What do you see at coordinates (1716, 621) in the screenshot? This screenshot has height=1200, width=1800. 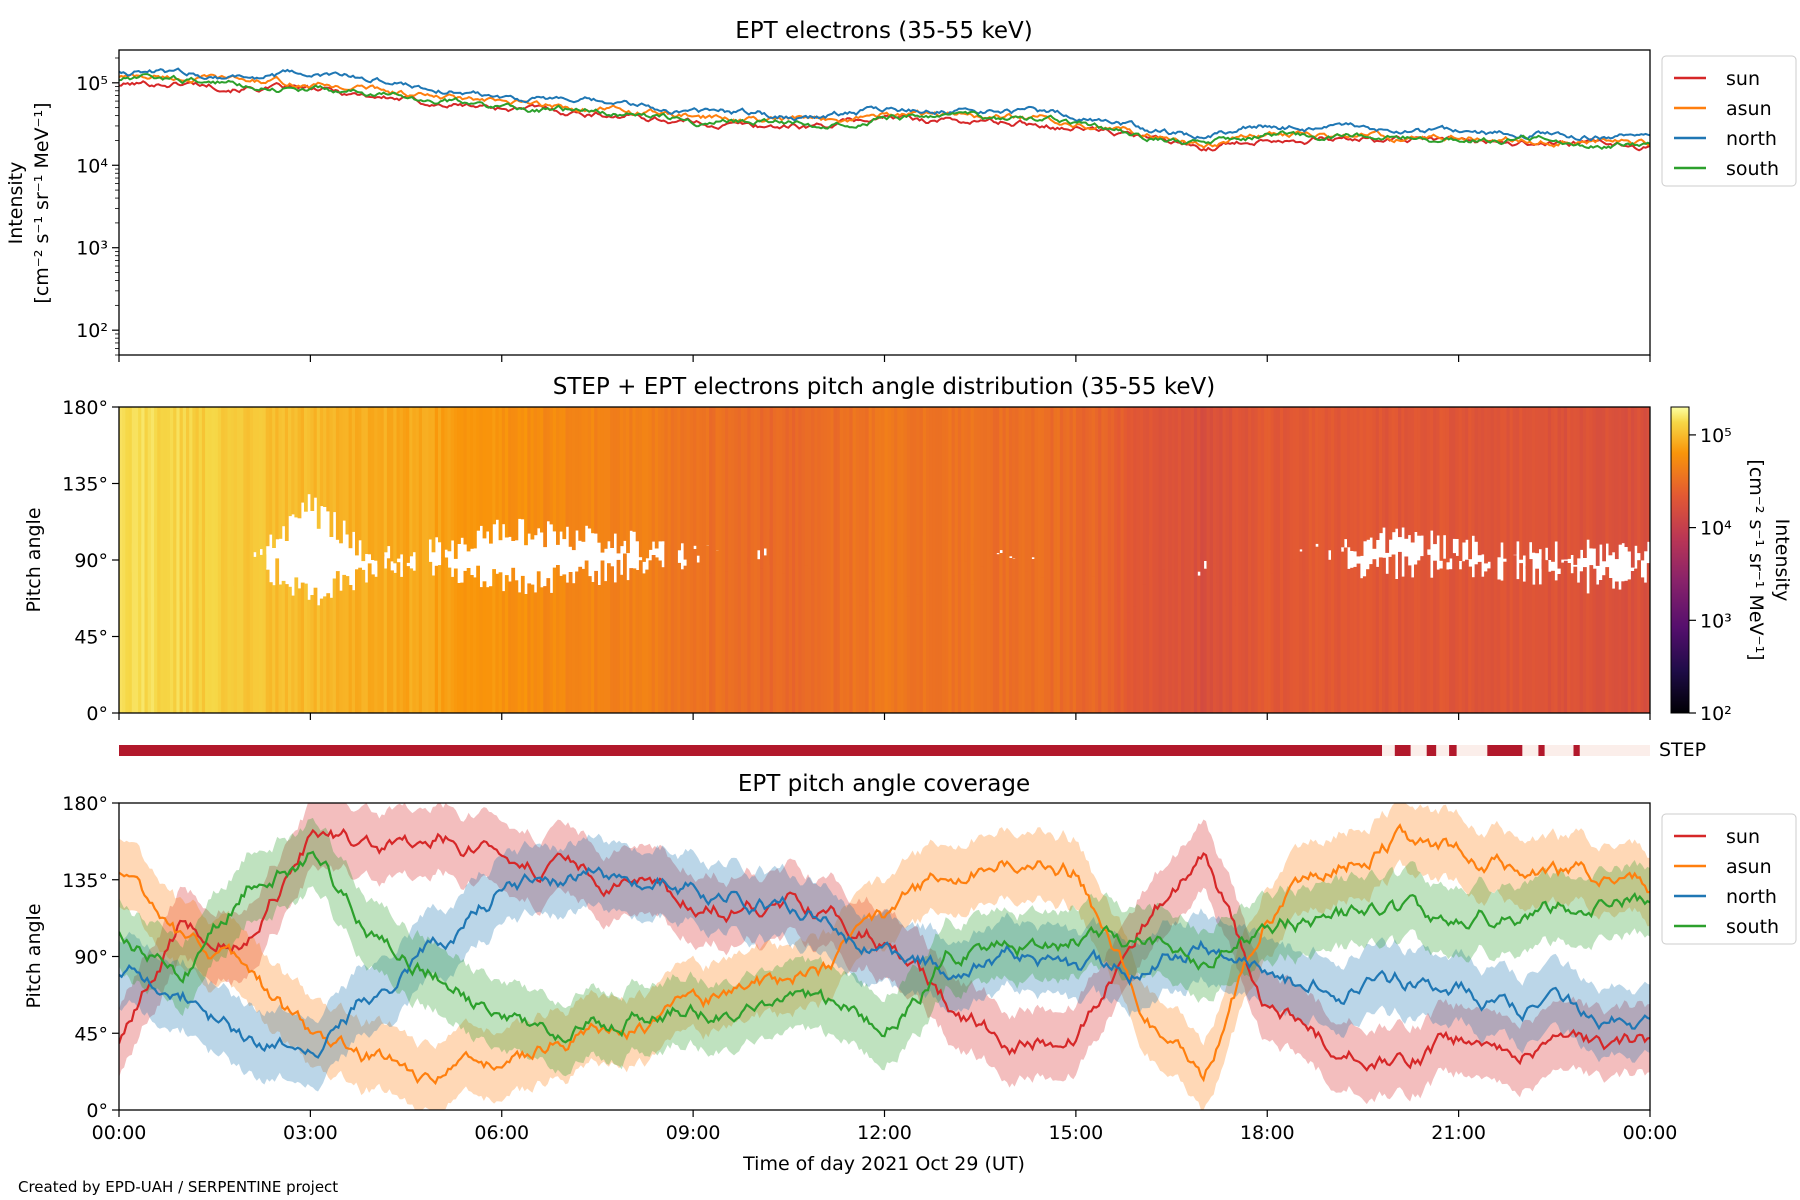 I see `colorbar-tick-label: 10³` at bounding box center [1716, 621].